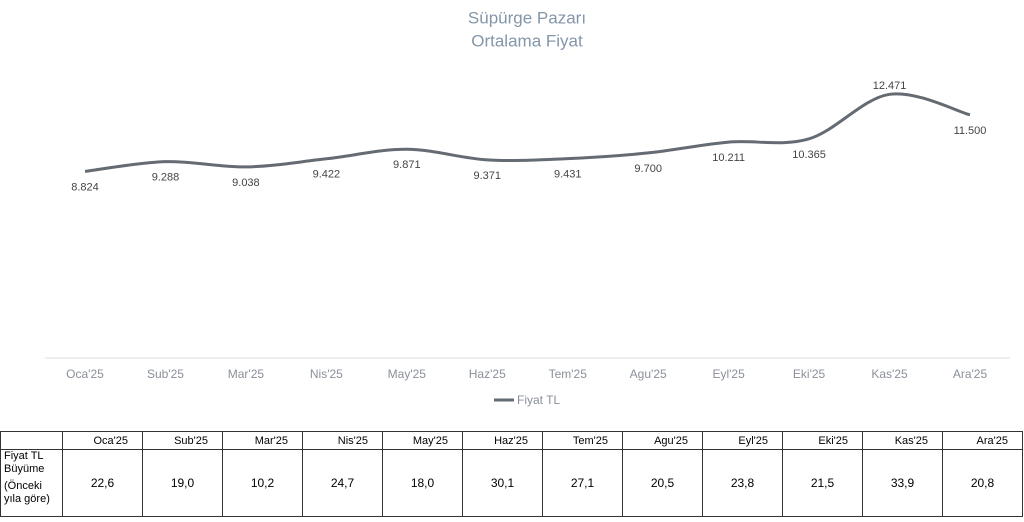  I want to click on data-label: 11.500, so click(970, 131).